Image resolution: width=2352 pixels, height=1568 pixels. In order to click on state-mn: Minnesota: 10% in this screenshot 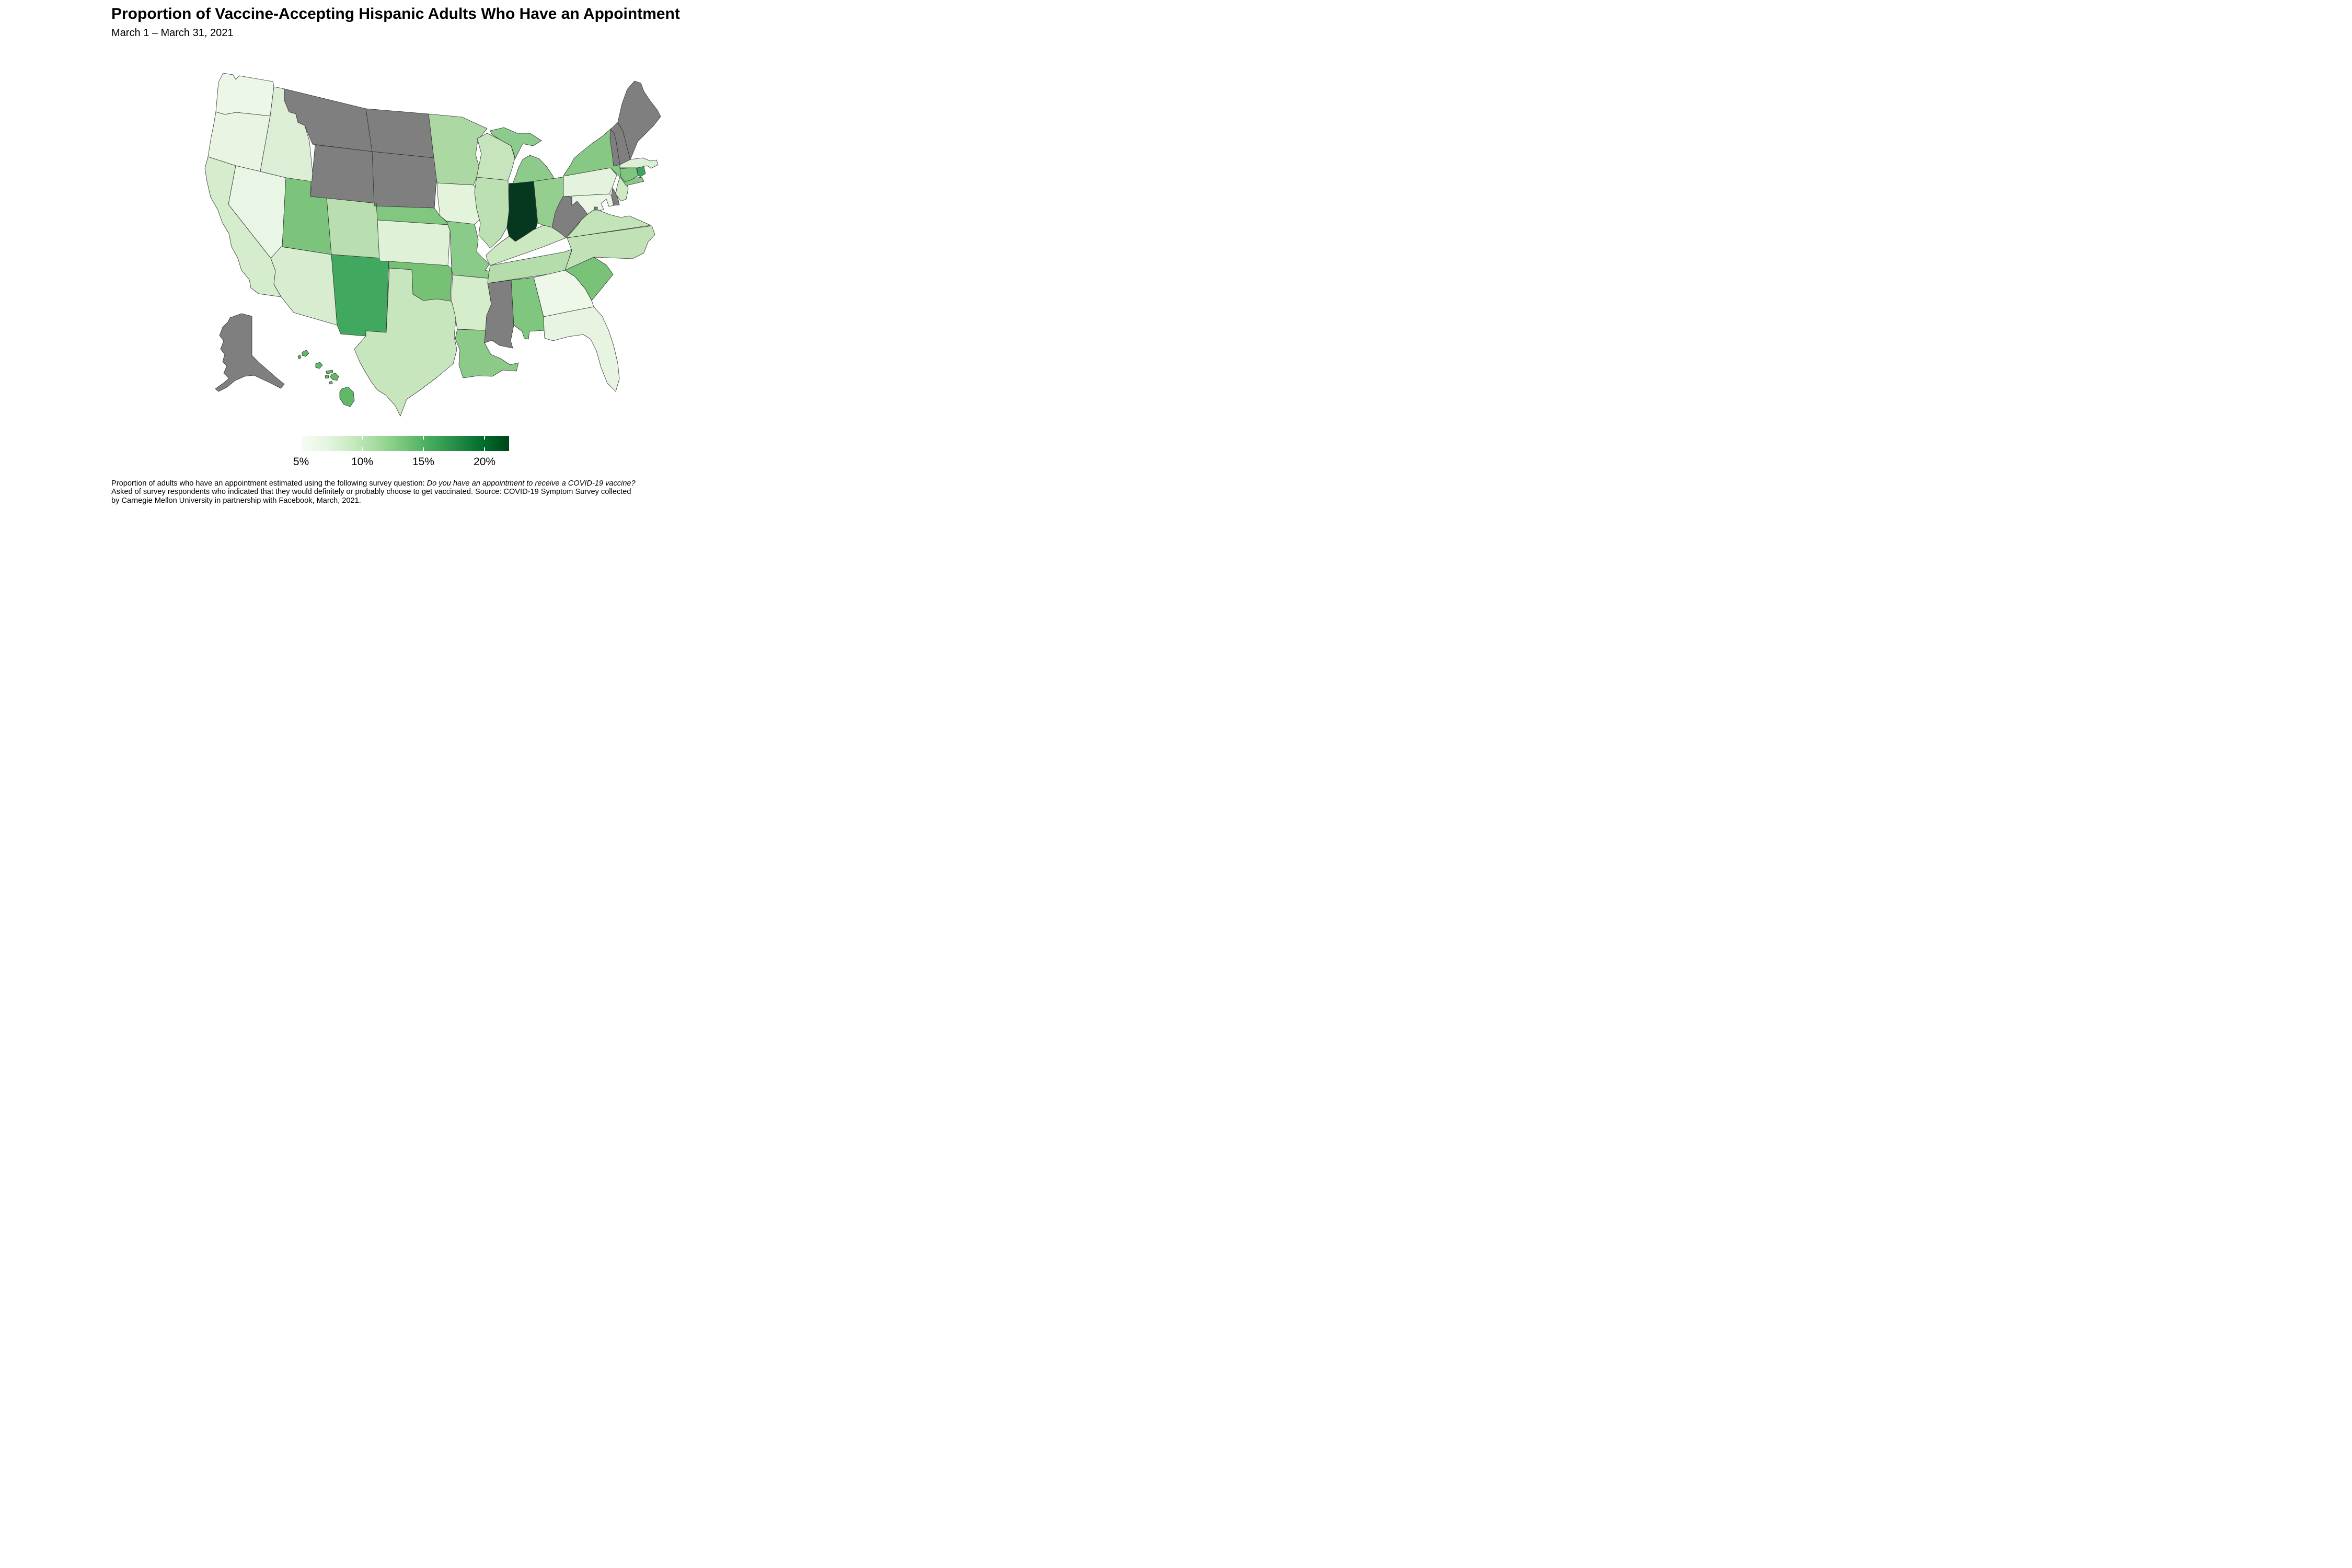, I will do `click(458, 149)`.